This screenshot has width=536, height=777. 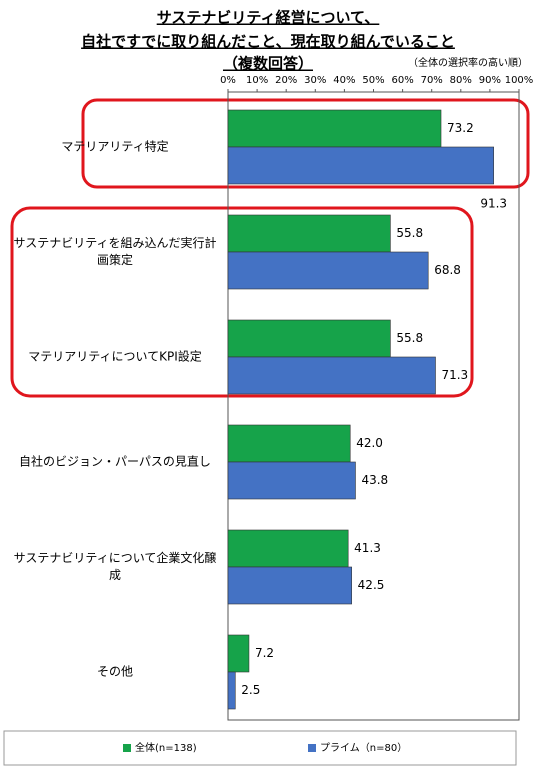 What do you see at coordinates (461, 80) in the screenshot?
I see `x-tick-label: 80%` at bounding box center [461, 80].